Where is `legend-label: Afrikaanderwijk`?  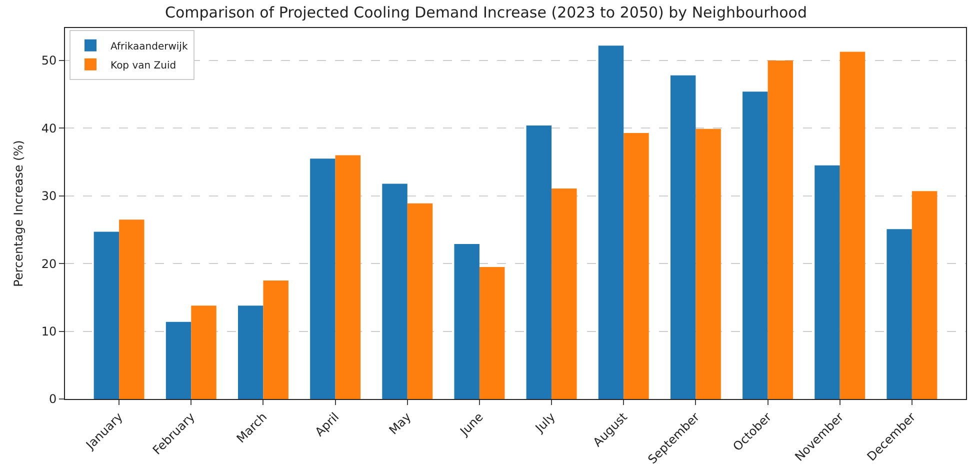 legend-label: Afrikaanderwijk is located at coordinates (149, 46).